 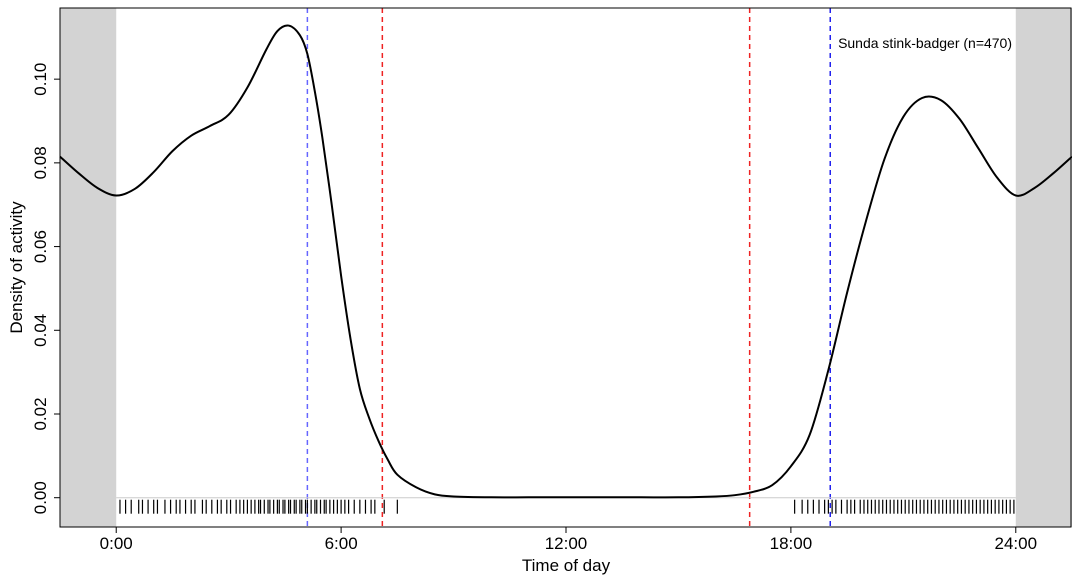 I want to click on y-tick-label-0: 0.00, so click(x=40, y=497).